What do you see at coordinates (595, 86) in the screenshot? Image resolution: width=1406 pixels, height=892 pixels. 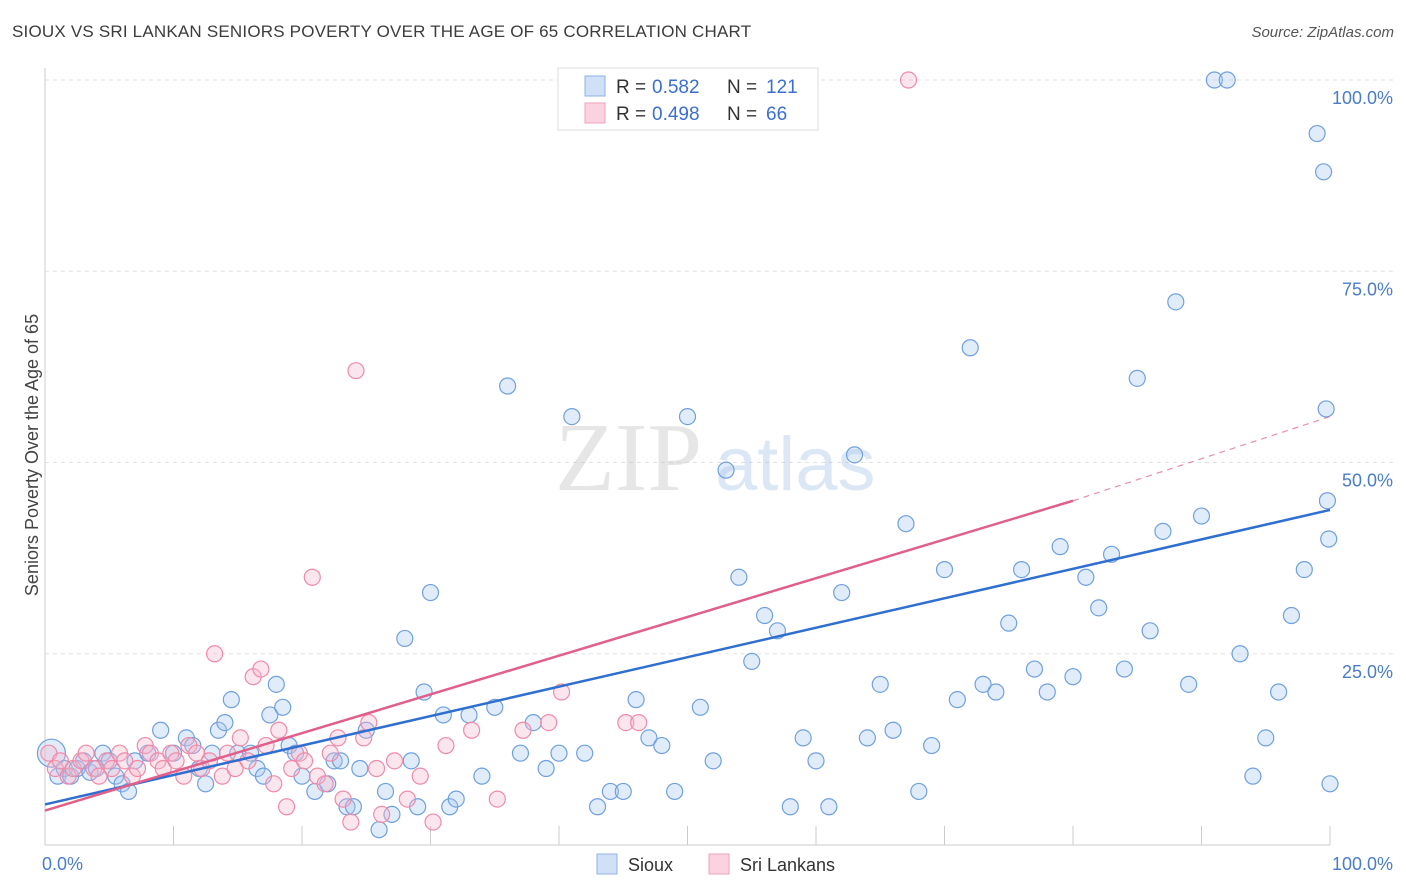 I see `legend-swatch-sioux` at bounding box center [595, 86].